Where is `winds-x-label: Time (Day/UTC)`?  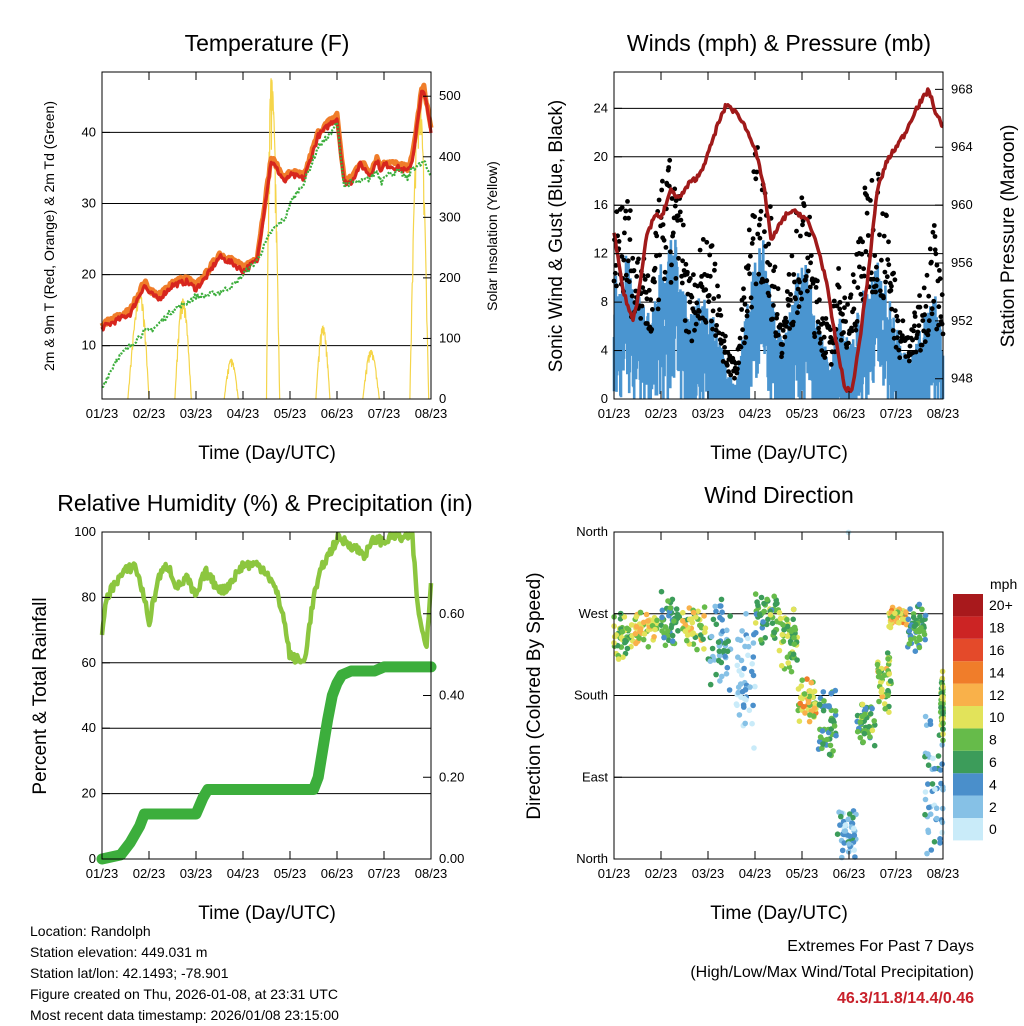 winds-x-label: Time (Day/UTC) is located at coordinates (779, 453).